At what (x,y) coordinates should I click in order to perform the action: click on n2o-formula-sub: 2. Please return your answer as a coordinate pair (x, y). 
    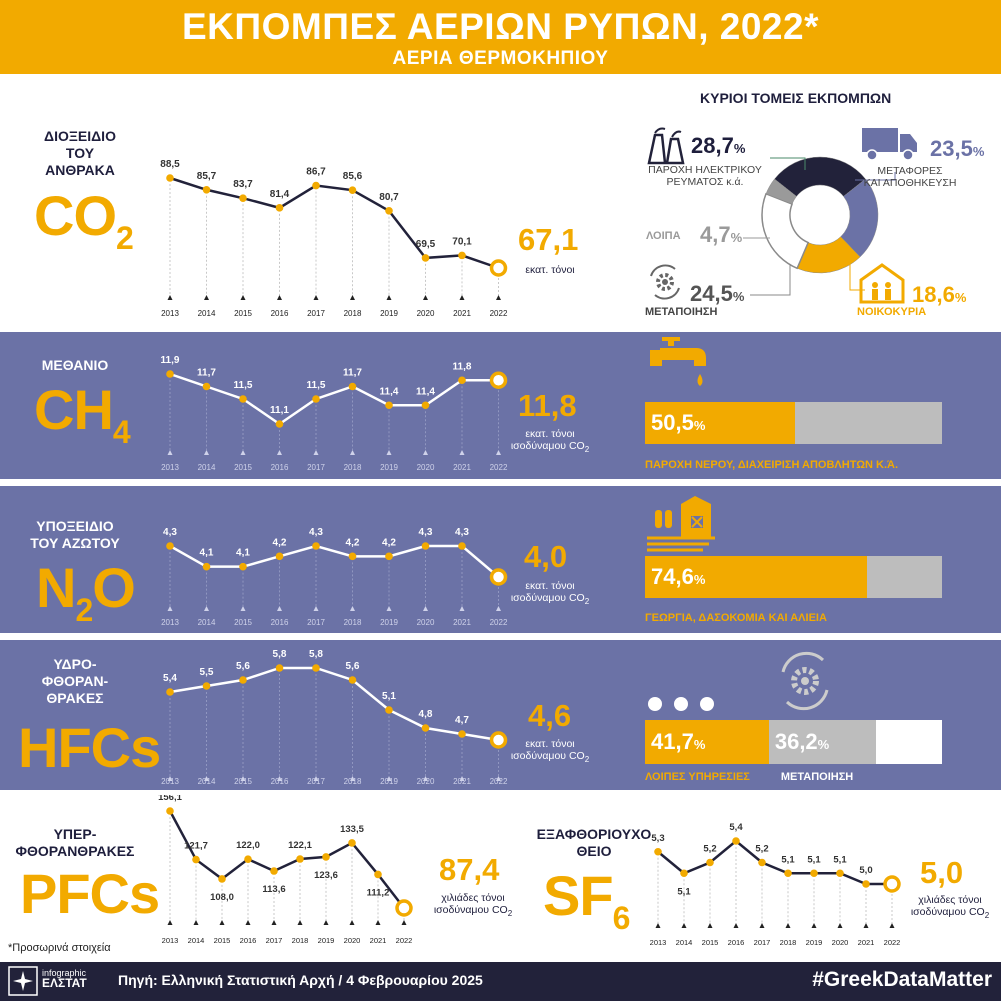
    Looking at the image, I should click on (84, 610).